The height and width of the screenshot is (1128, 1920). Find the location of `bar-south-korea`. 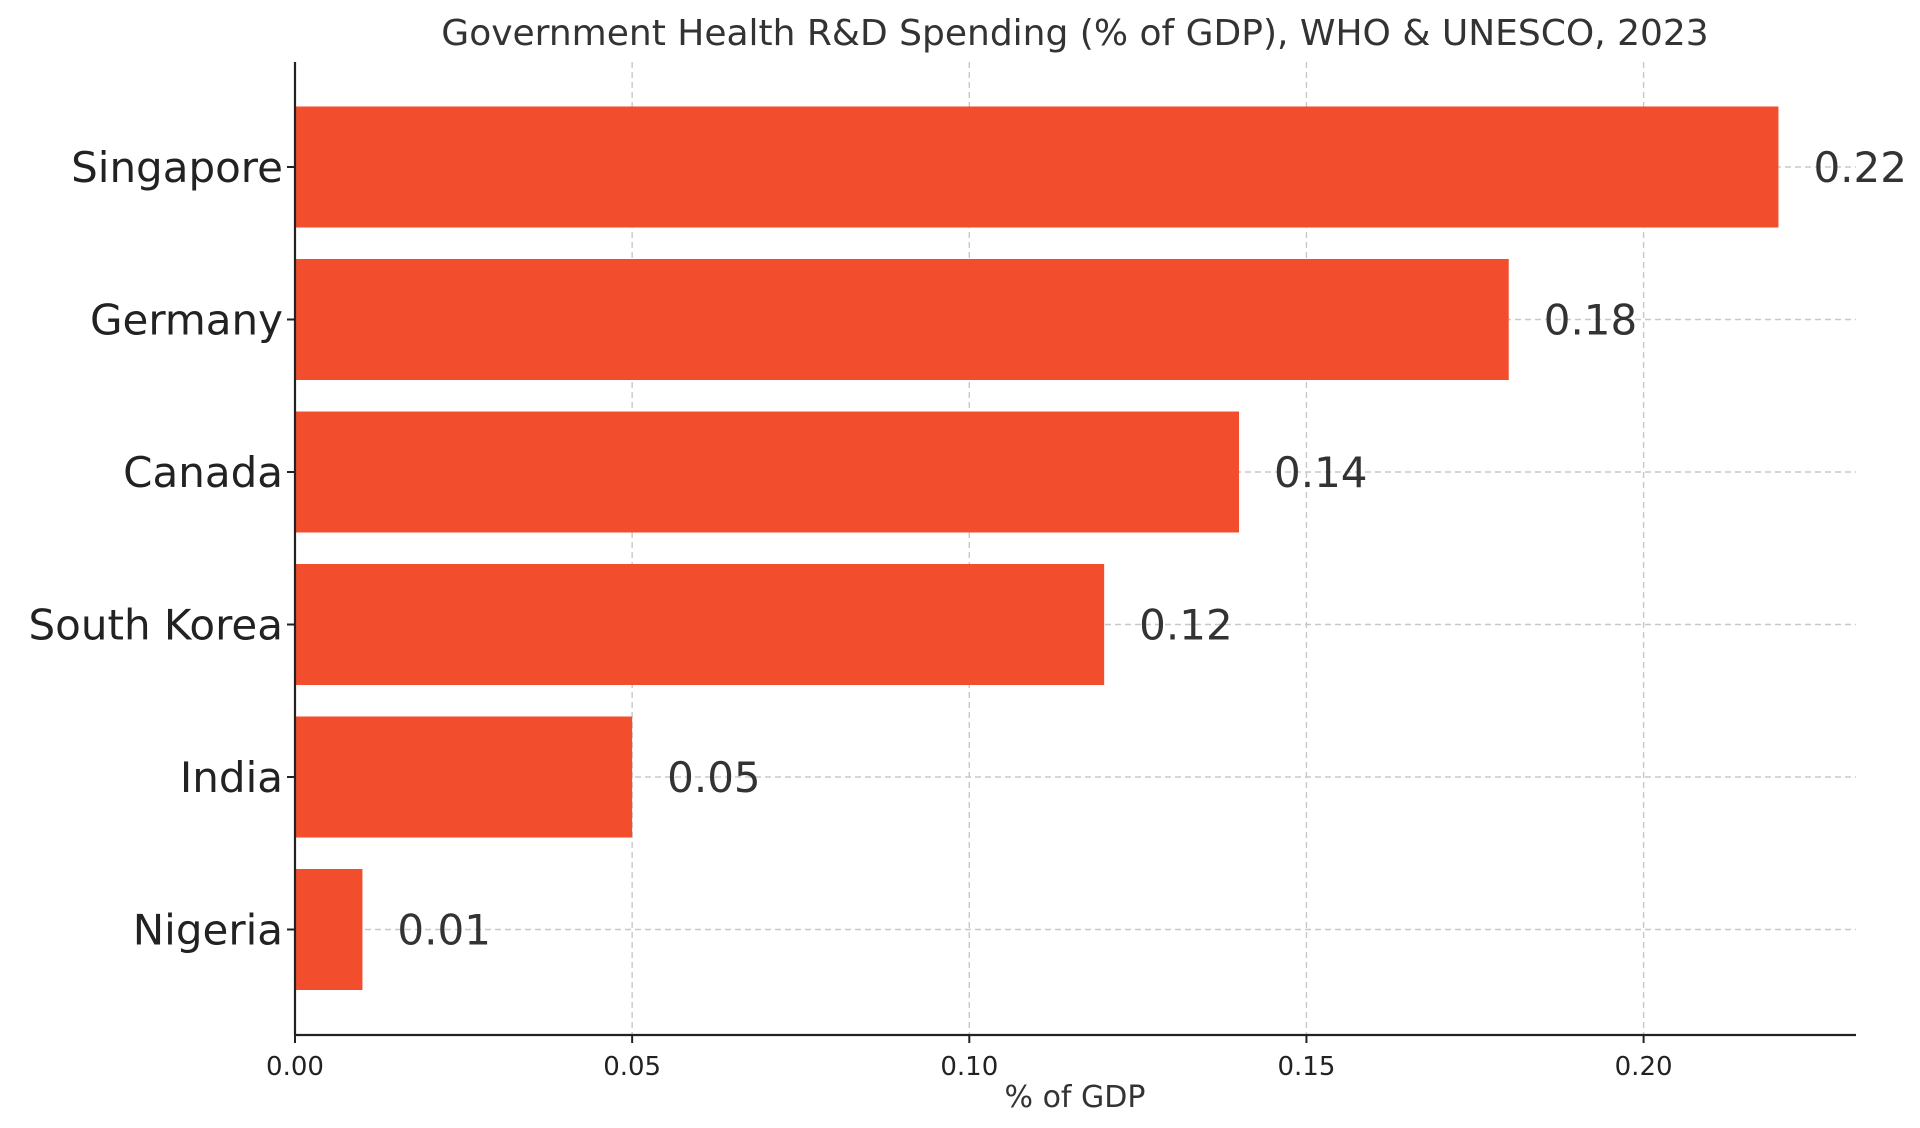

bar-south-korea is located at coordinates (700, 624).